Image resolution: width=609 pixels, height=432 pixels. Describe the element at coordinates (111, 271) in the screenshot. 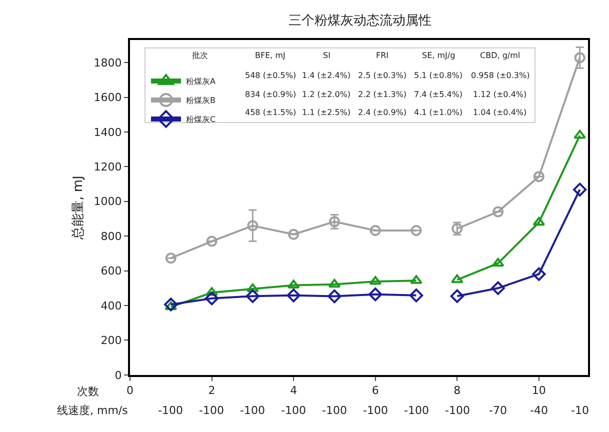

I see `y-tick-label: 600` at that location.